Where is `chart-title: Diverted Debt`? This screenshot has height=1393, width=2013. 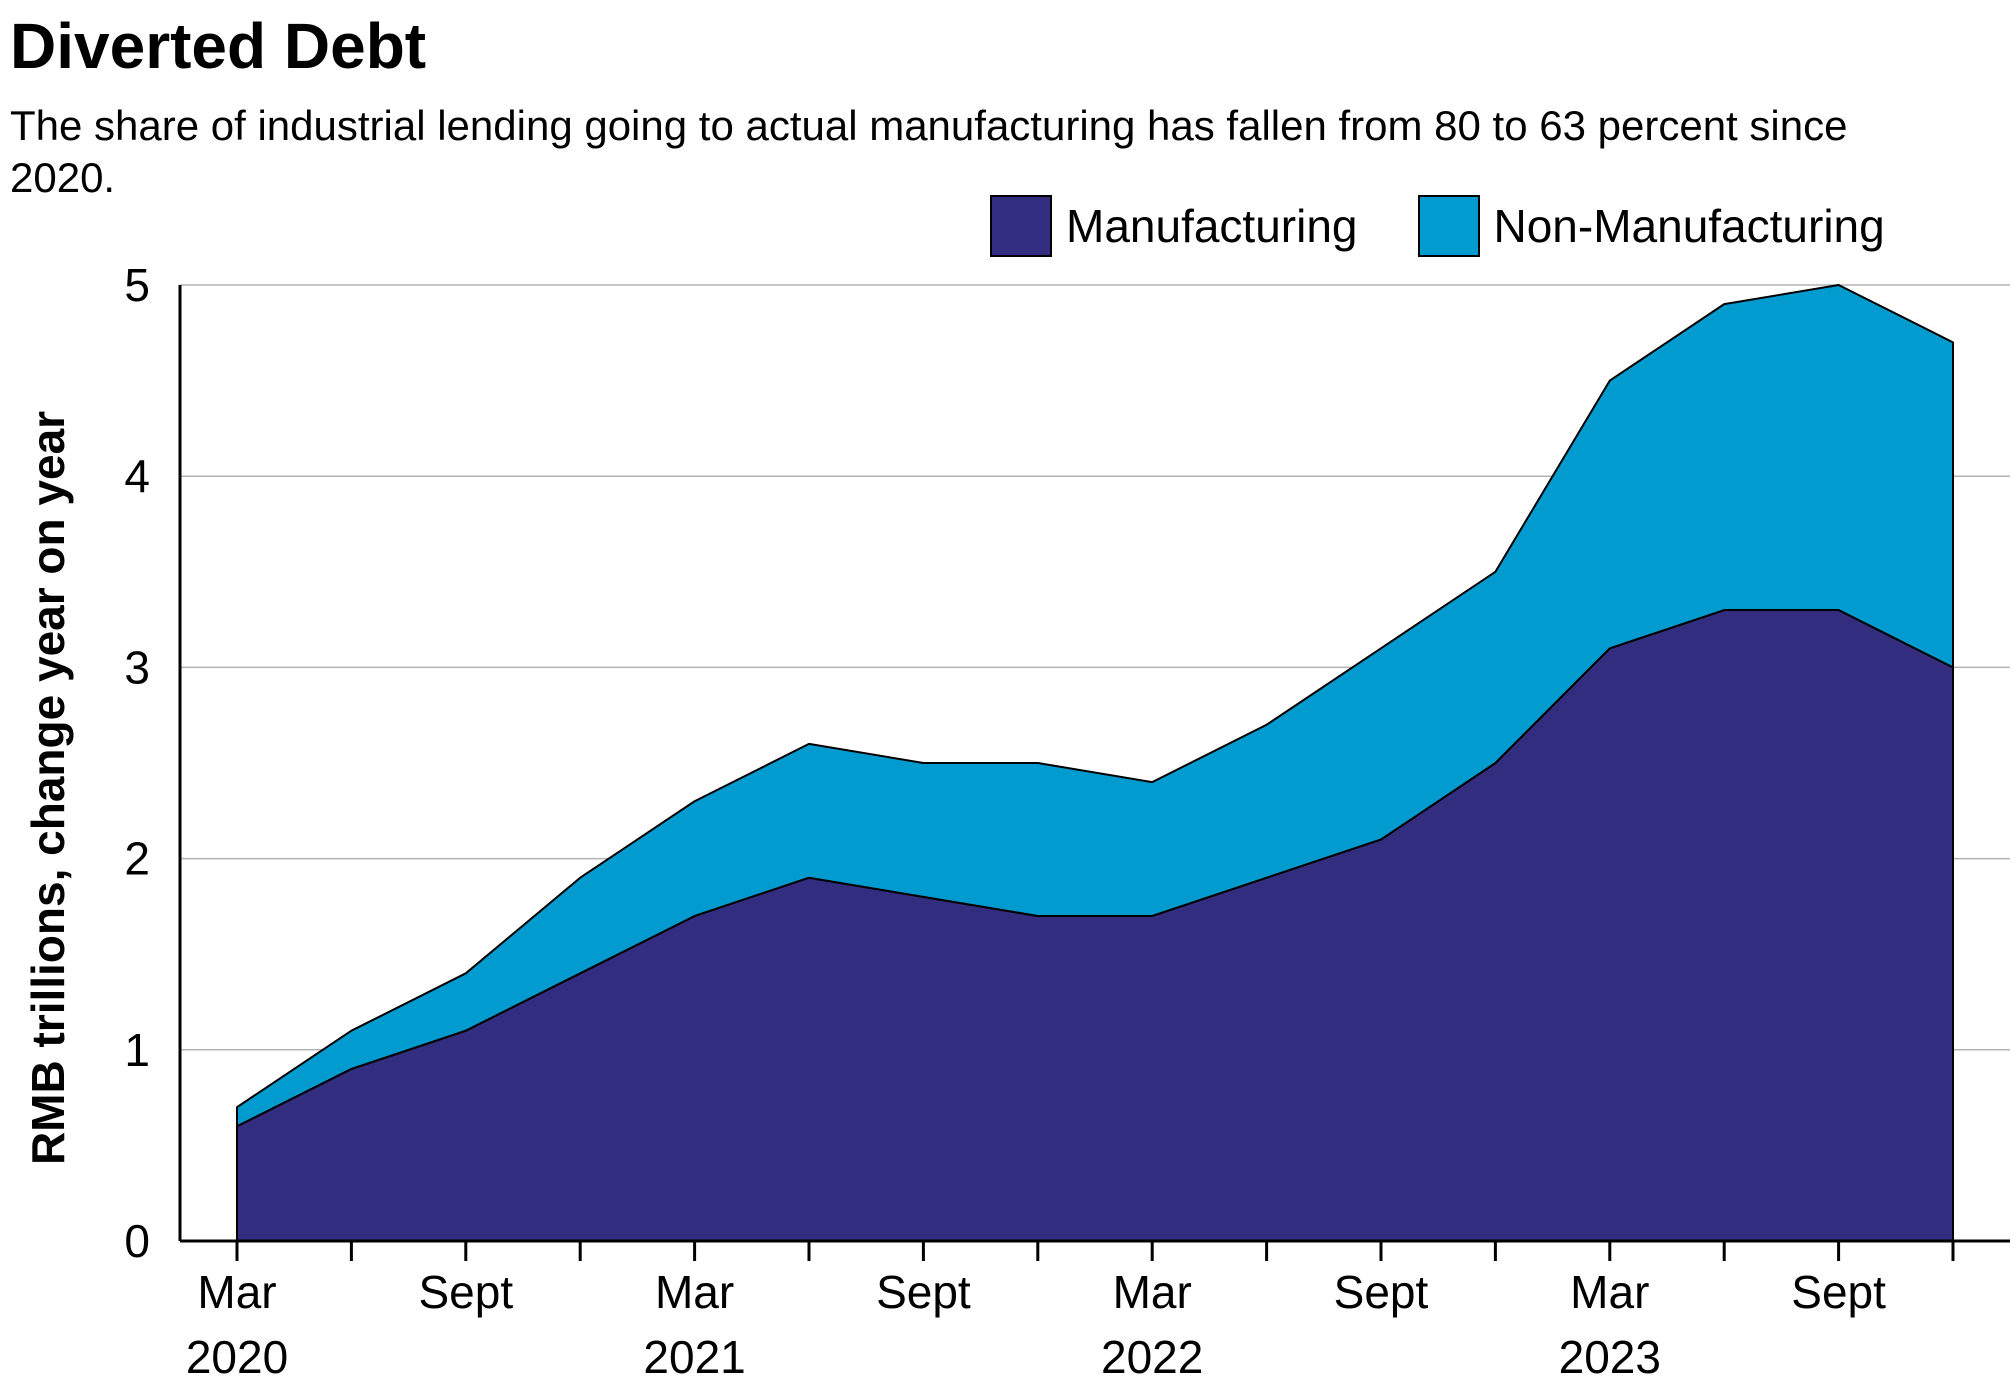 chart-title: Diverted Debt is located at coordinates (218, 46).